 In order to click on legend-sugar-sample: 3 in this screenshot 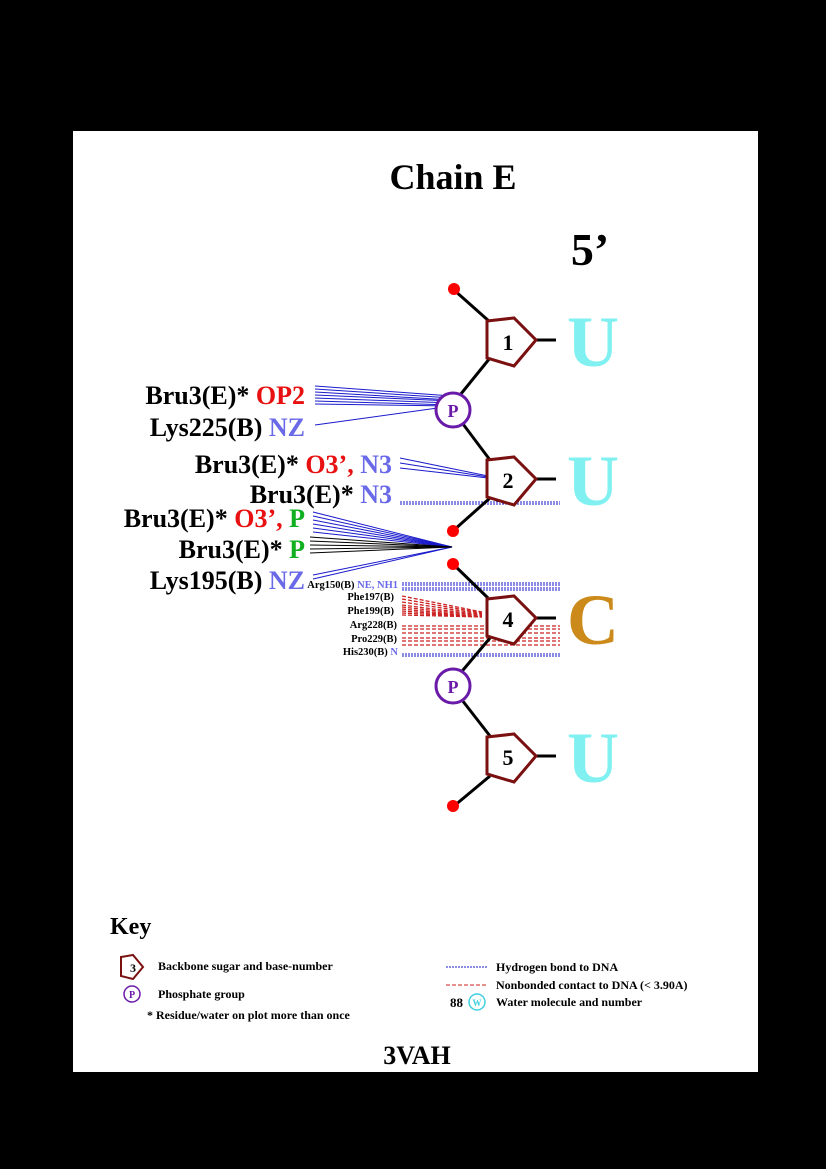, I will do `click(132, 967)`.